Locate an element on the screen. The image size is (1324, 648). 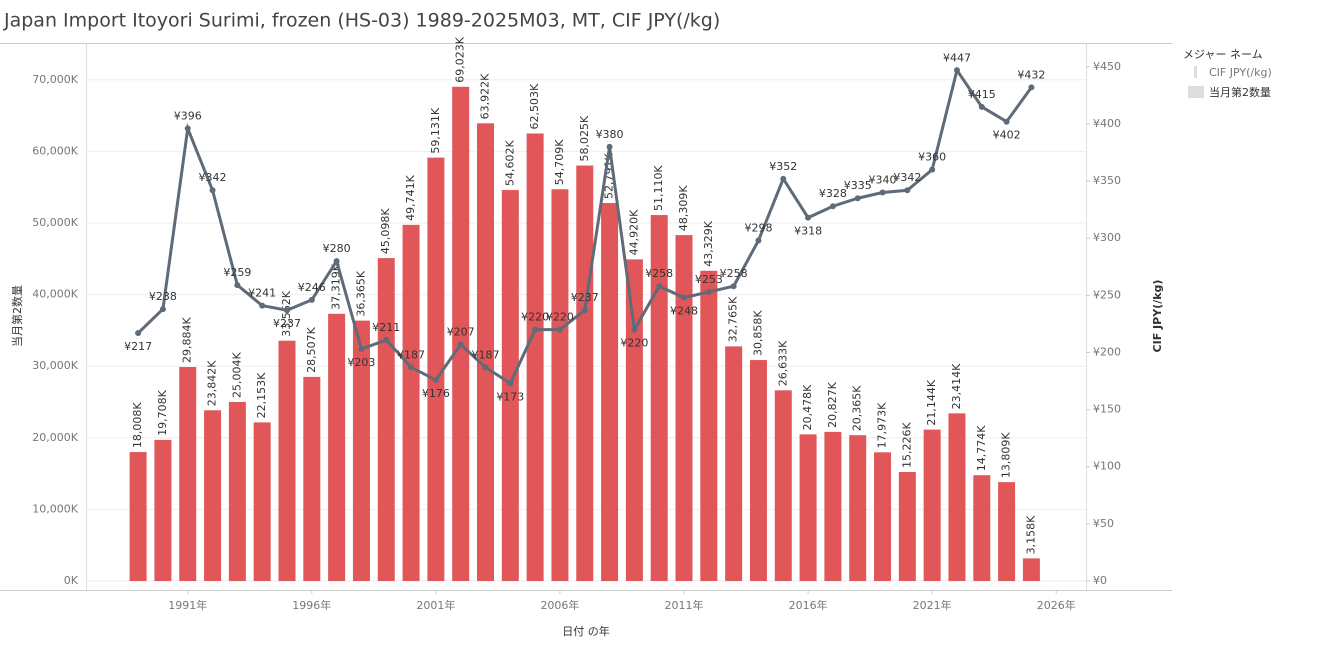
line-label: ¥176 is located at coordinates (436, 393).